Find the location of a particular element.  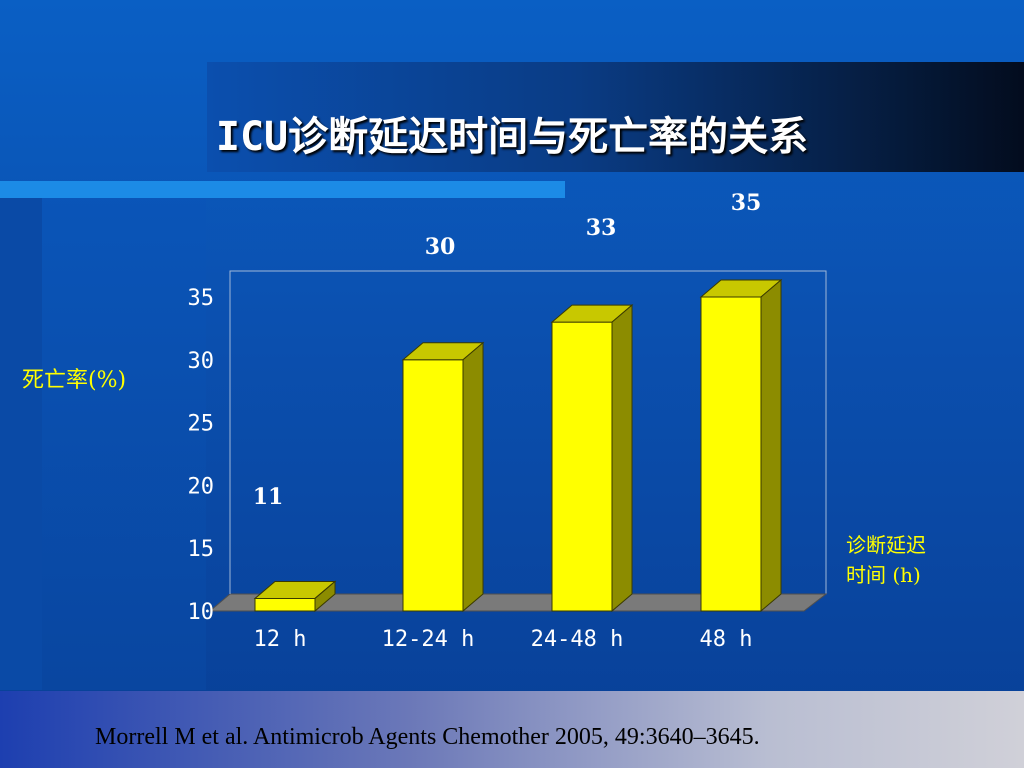

data-label: 35 is located at coordinates (746, 203).